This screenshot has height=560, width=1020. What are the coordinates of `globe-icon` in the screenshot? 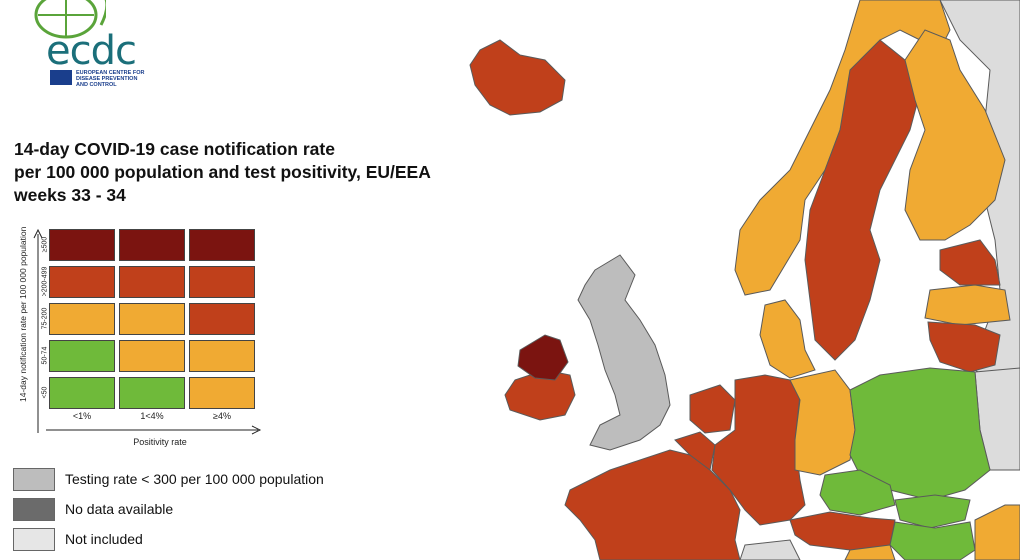 It's located at (70, 19).